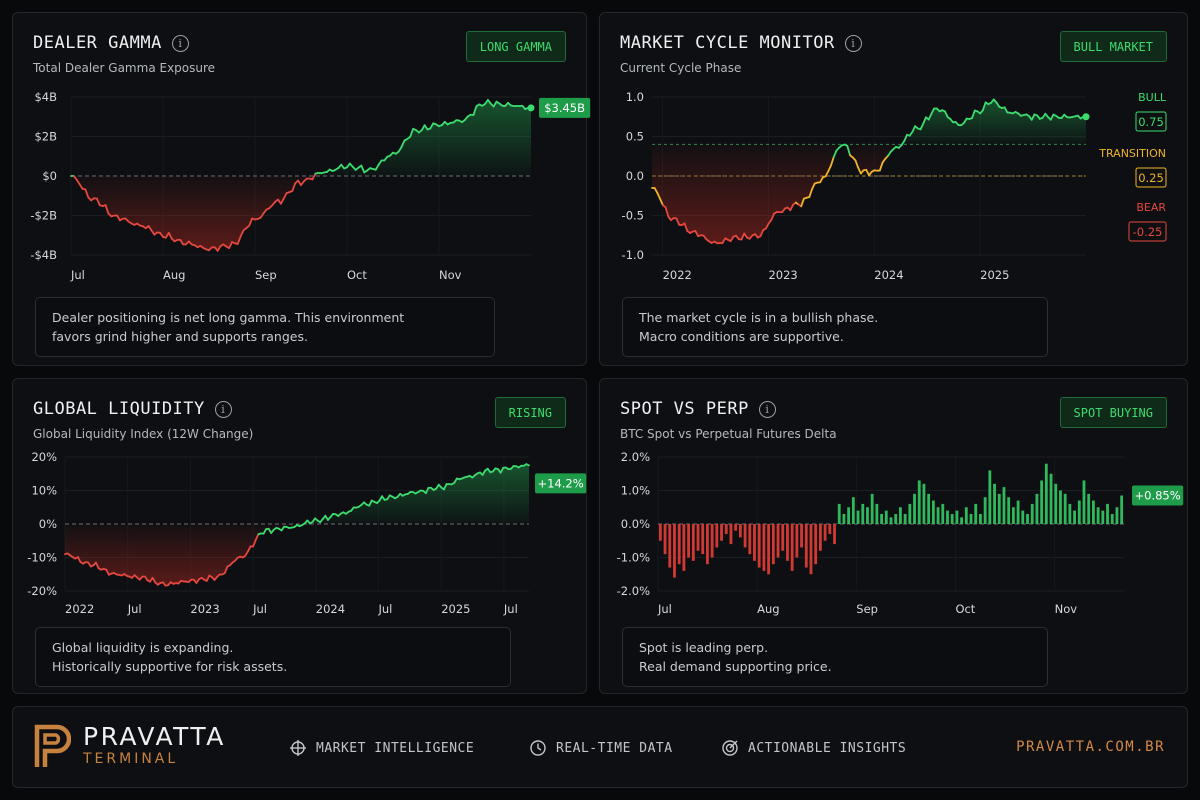 This screenshot has width=1200, height=800. What do you see at coordinates (888, 275) in the screenshot?
I see `x-tick-label: 2024` at bounding box center [888, 275].